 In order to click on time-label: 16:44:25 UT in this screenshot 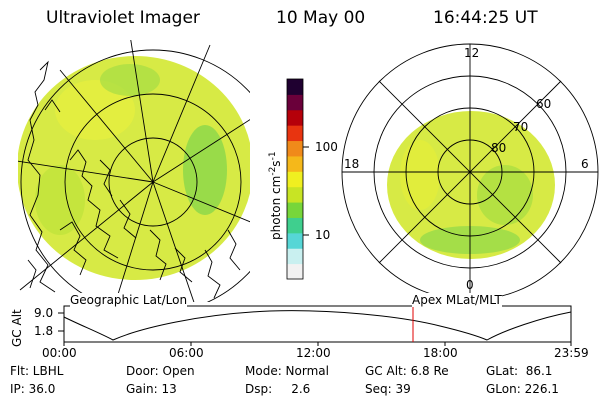, I will do `click(485, 18)`.